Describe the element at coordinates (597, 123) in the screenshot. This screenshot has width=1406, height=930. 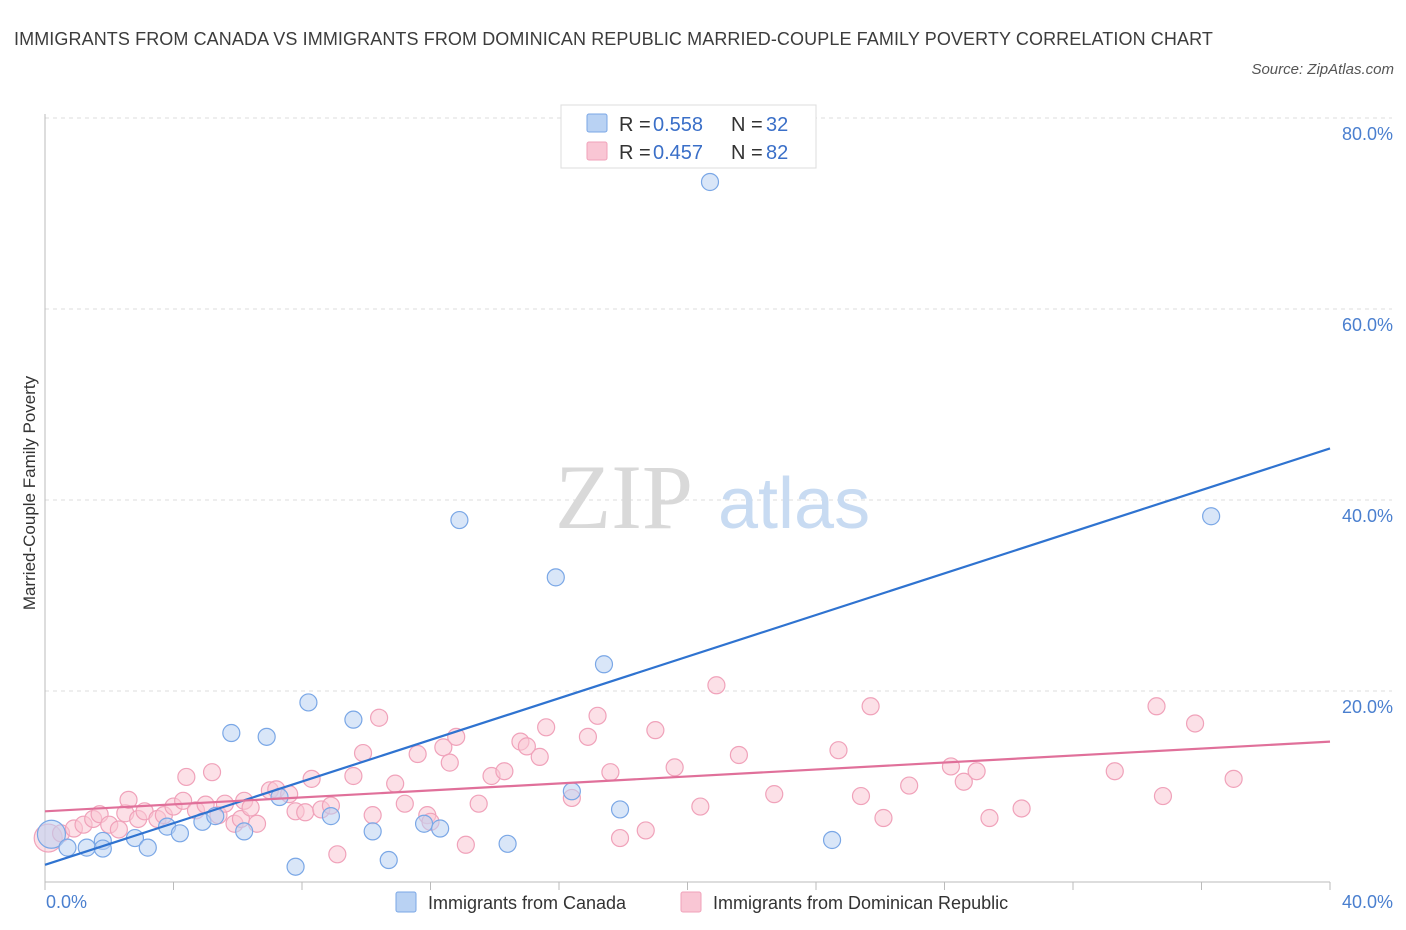
I see `legend-swatch-canada` at that location.